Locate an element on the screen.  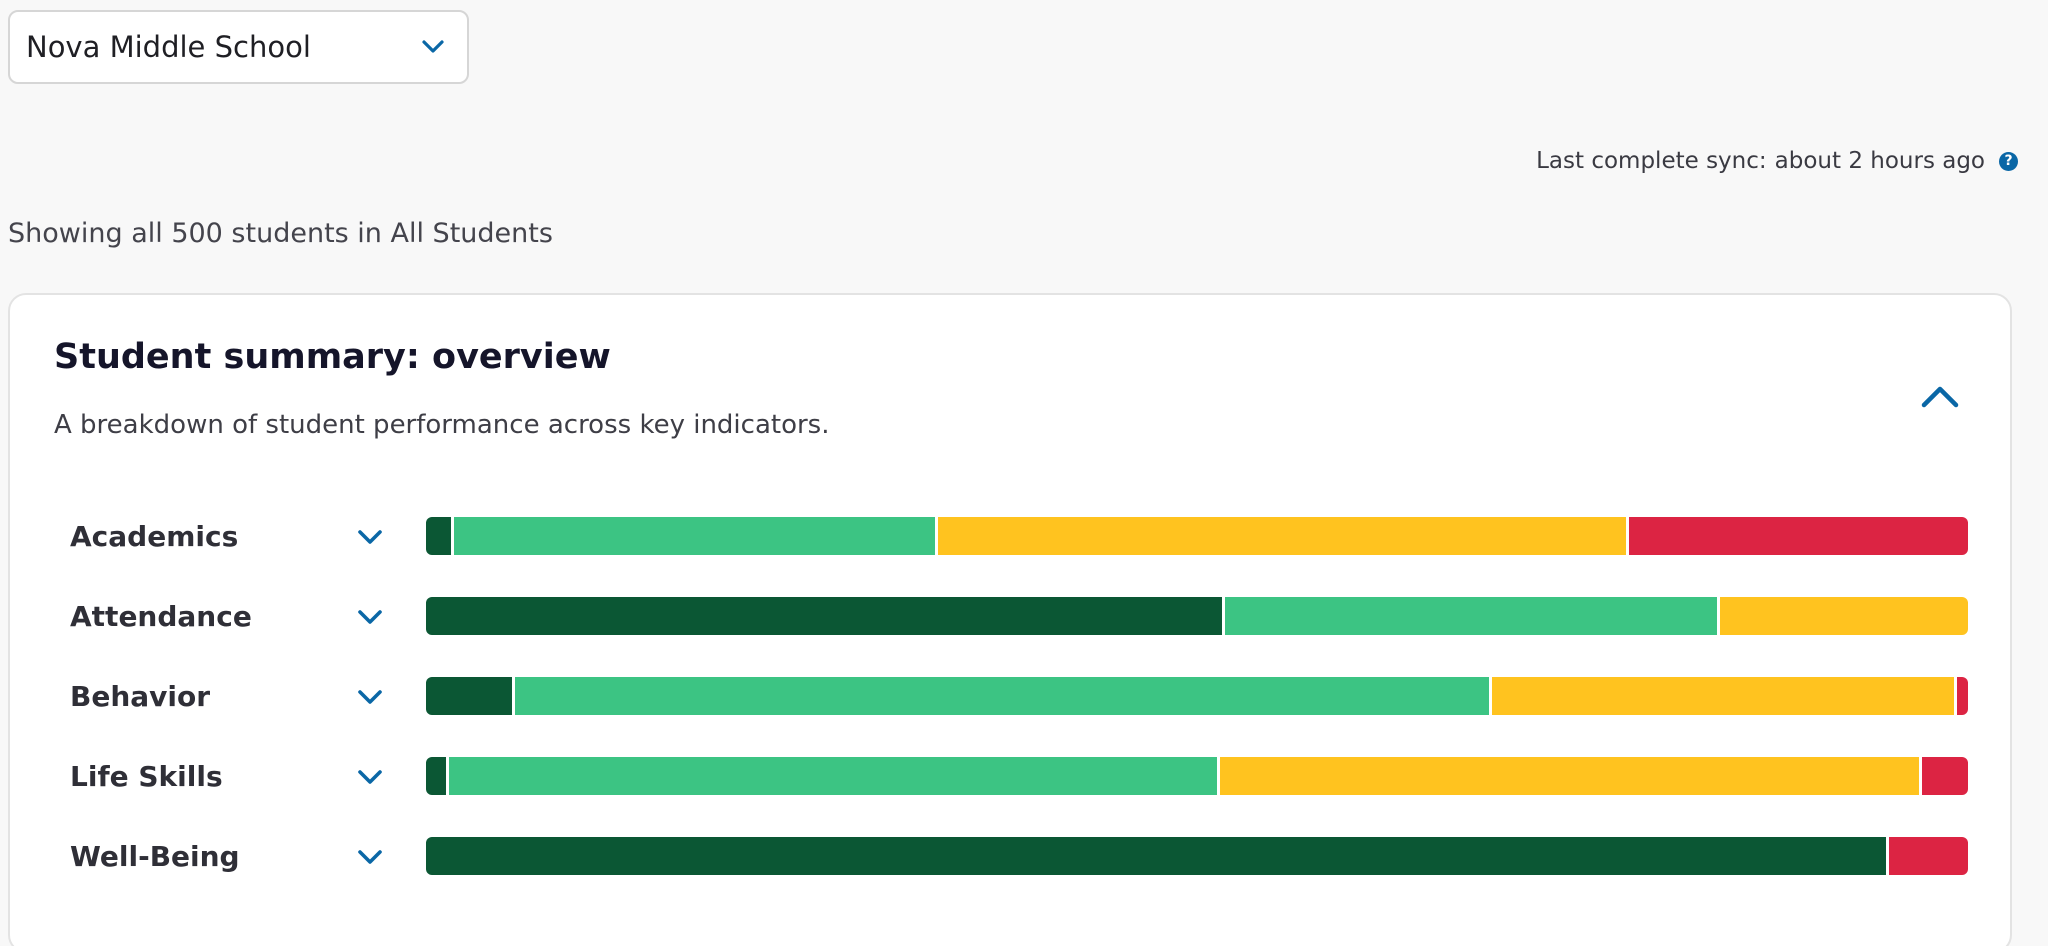
indicator-row: Academics is located at coordinates (1010, 537).